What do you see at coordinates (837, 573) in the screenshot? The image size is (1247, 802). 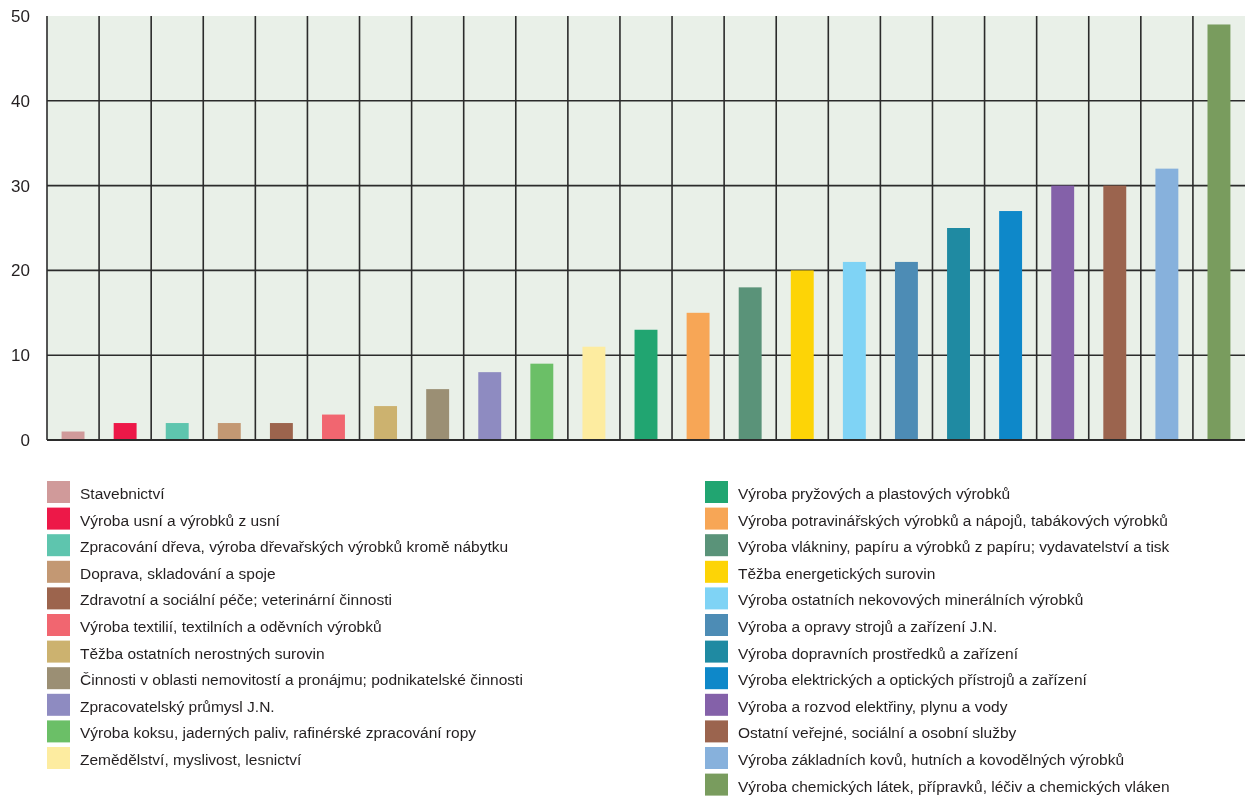 I see `legend-label: Těžba energetických surovin` at bounding box center [837, 573].